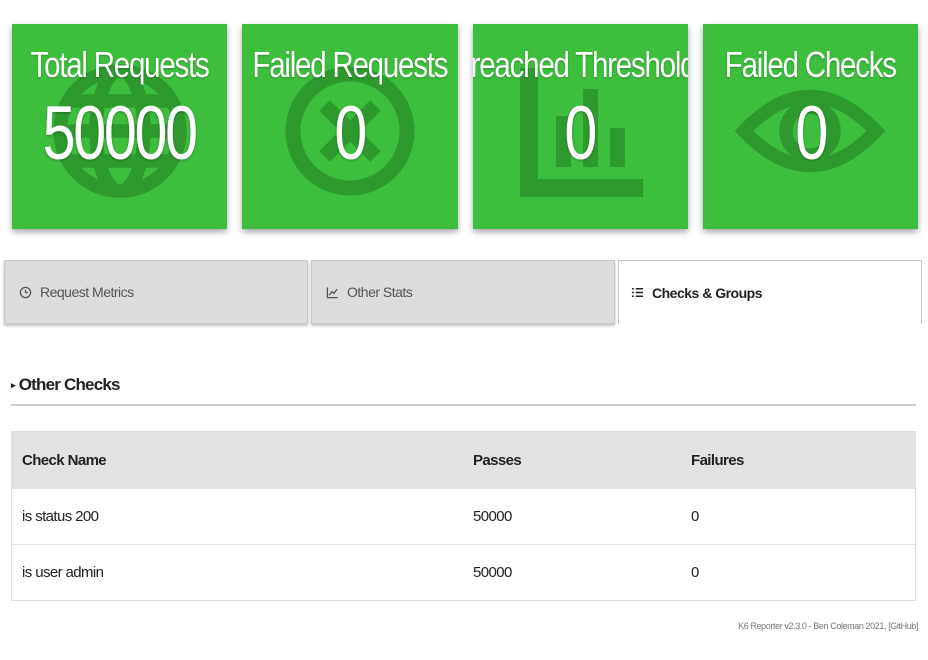 This screenshot has height=660, width=928. Describe the element at coordinates (903, 626) in the screenshot. I see `github-link: [GitHub]` at that location.